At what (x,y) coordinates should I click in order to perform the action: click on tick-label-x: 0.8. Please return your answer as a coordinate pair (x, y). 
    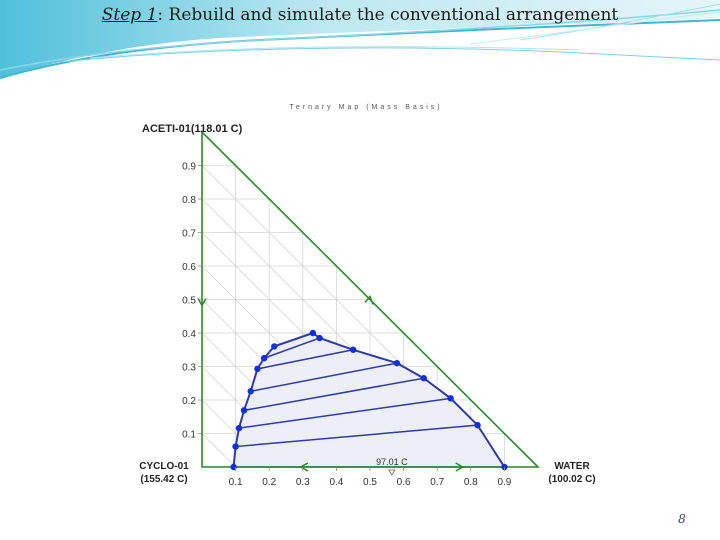
    Looking at the image, I should click on (471, 482).